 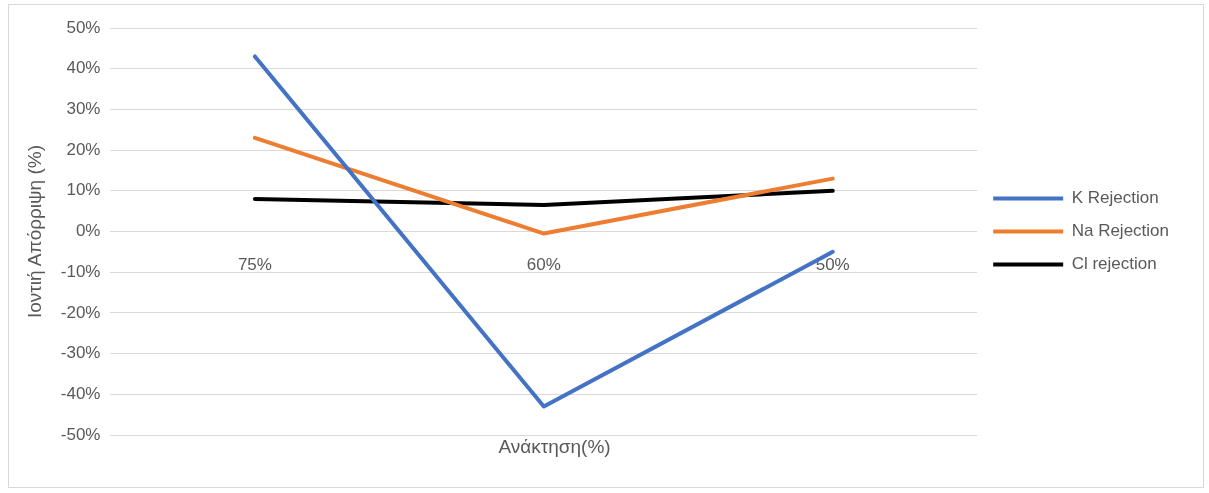 What do you see at coordinates (83, 190) in the screenshot?
I see `y-tick-label: 10%` at bounding box center [83, 190].